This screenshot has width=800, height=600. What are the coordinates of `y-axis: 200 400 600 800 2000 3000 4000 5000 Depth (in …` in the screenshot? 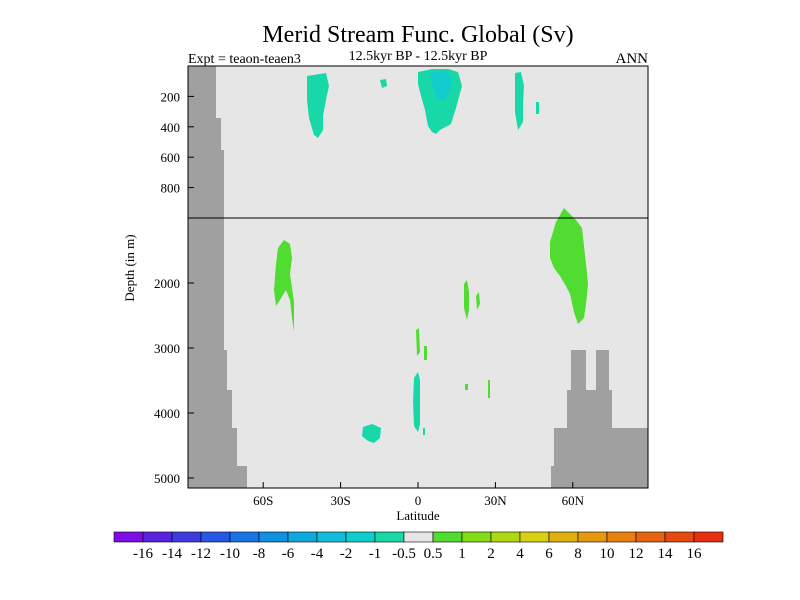 It's located at (158, 287).